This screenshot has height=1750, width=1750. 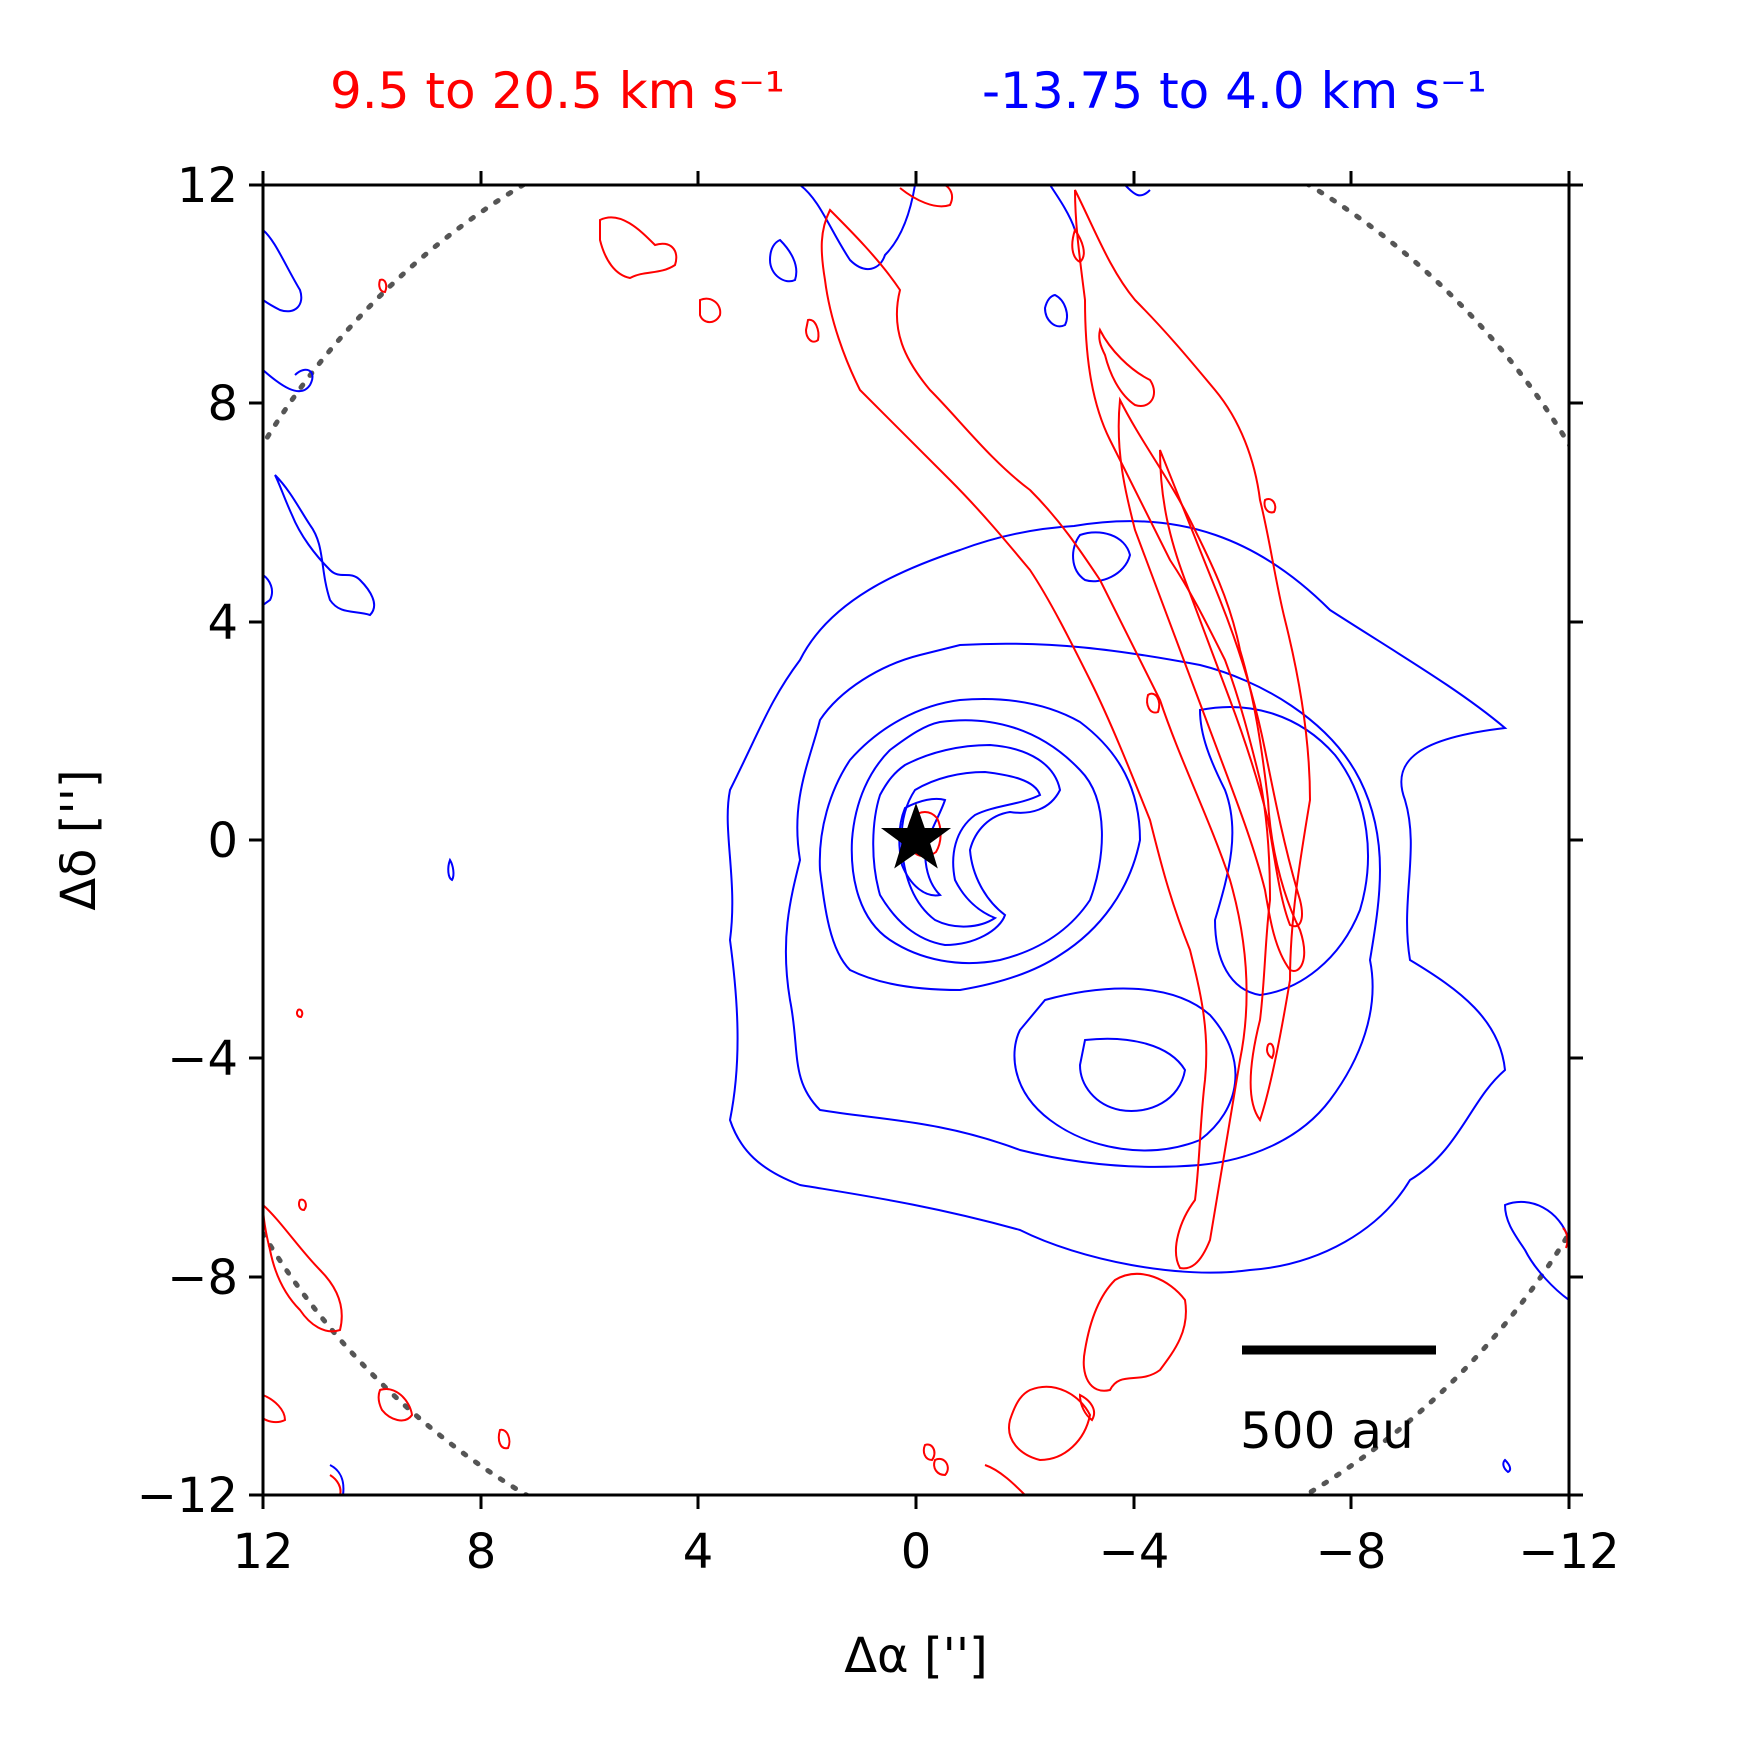 I want to click on x-tick-label: 4, so click(x=698, y=1552).